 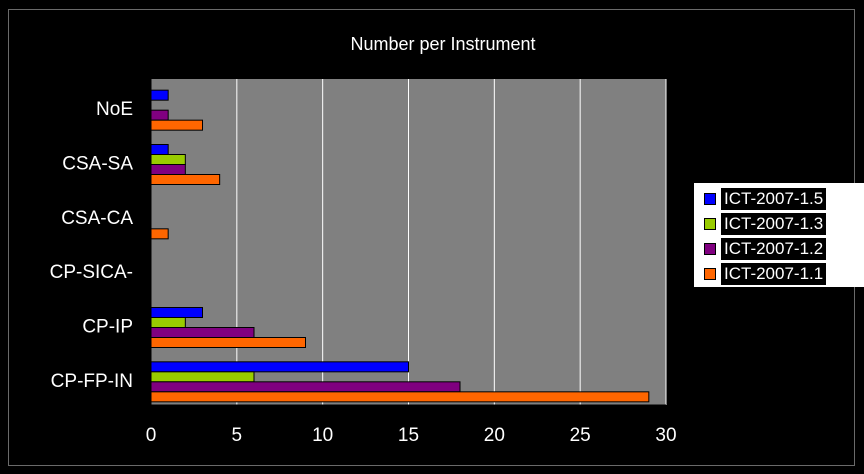 What do you see at coordinates (494, 435) in the screenshot?
I see `x-tick-label: 20` at bounding box center [494, 435].